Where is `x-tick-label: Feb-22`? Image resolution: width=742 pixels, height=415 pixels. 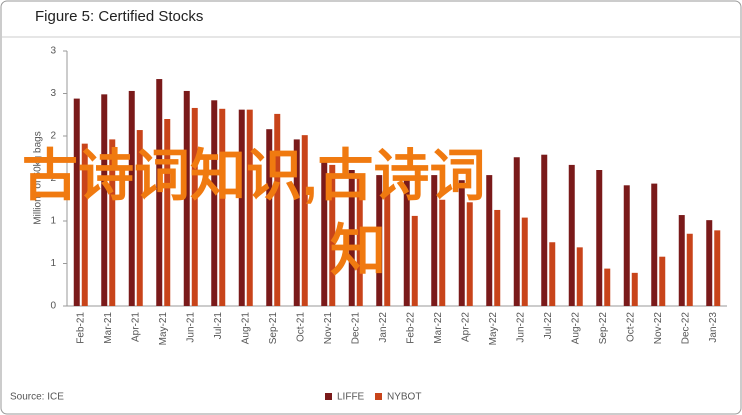 x-tick-label: Feb-22 is located at coordinates (410, 328).